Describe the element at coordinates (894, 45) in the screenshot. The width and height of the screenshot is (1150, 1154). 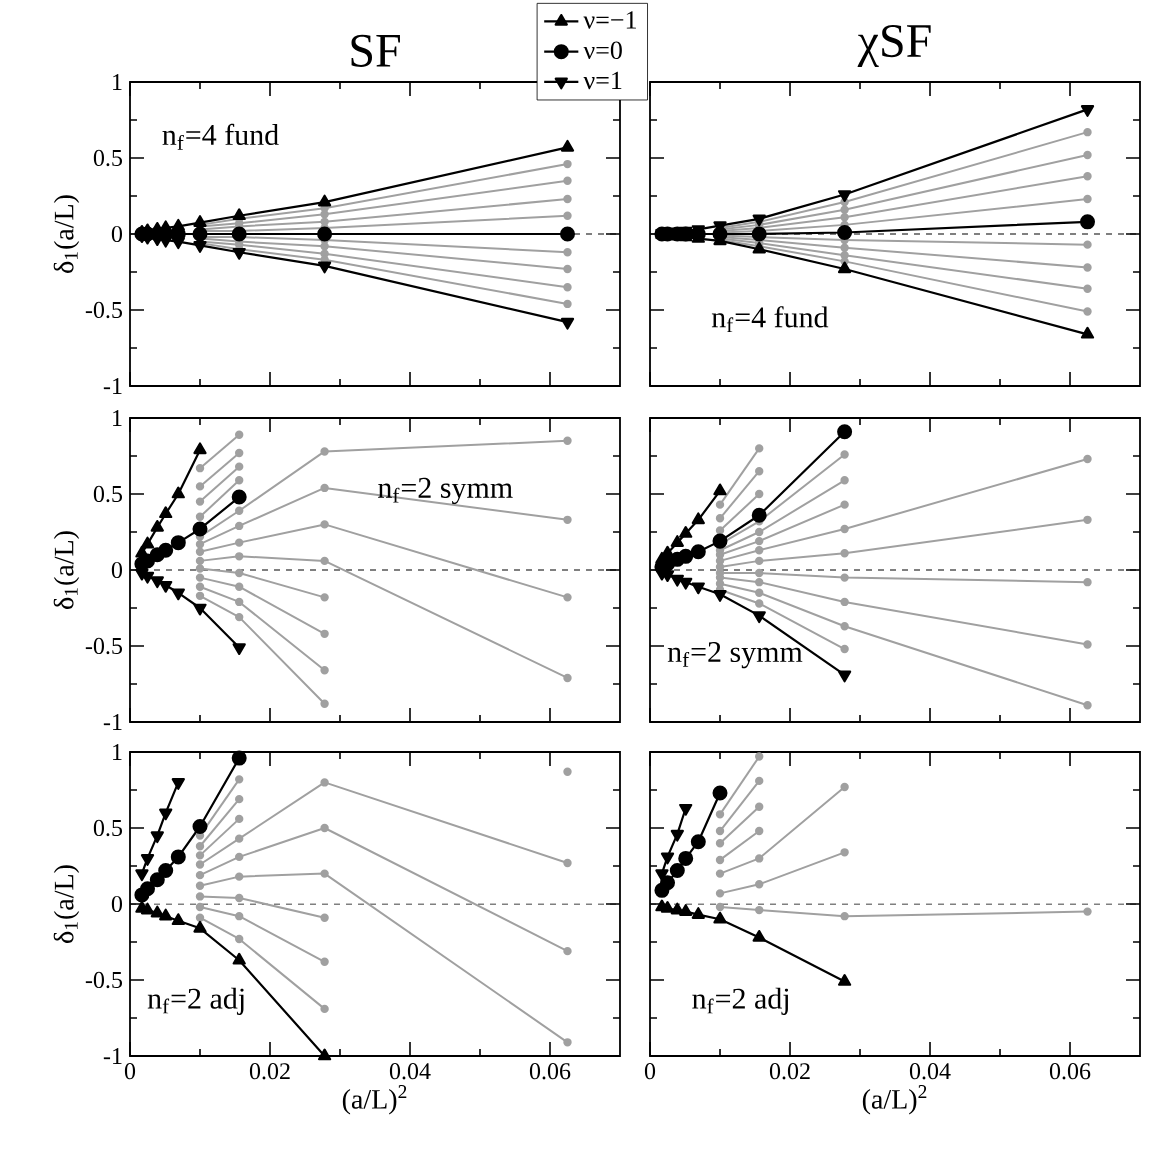
I see `chart-title: χSF` at that location.